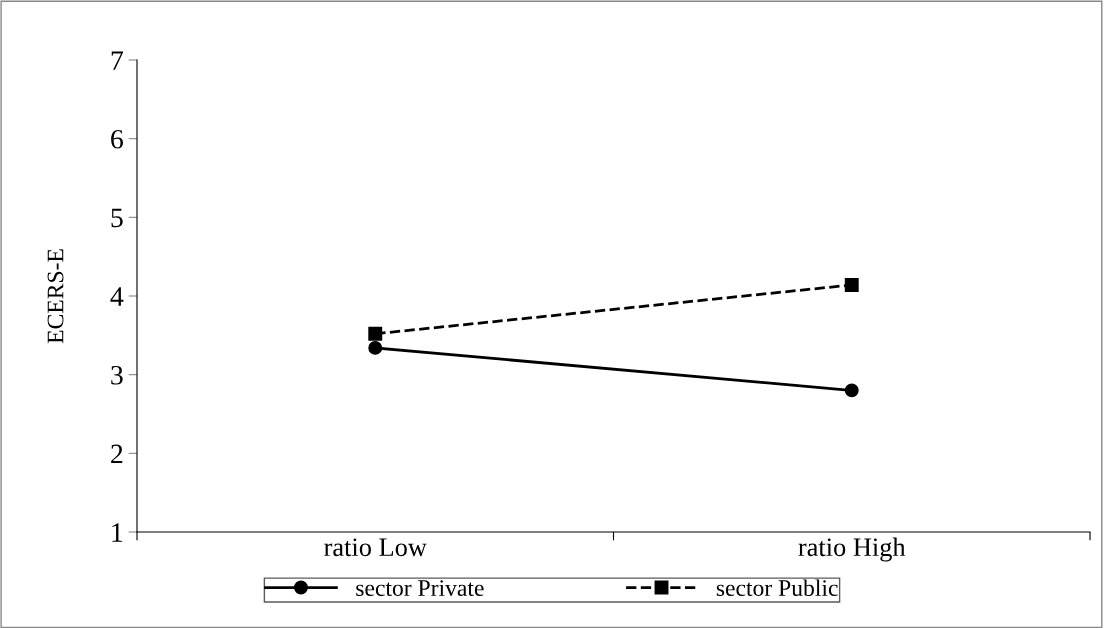 The height and width of the screenshot is (628, 1104). I want to click on y-axis-title: ECERS-E, so click(55, 296).